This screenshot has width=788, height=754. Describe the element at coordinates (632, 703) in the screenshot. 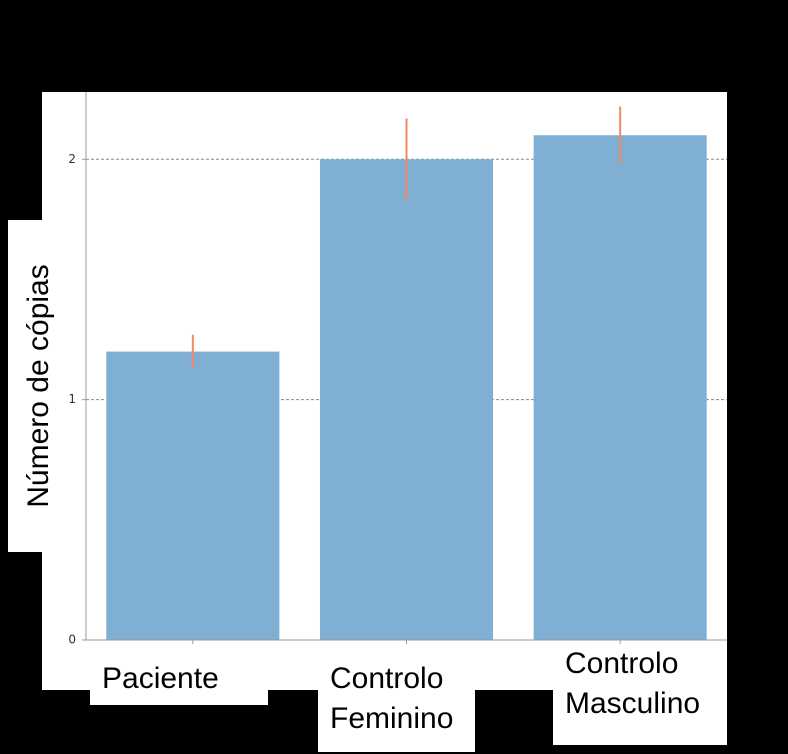

I see `x-tick-label: Masculino` at that location.